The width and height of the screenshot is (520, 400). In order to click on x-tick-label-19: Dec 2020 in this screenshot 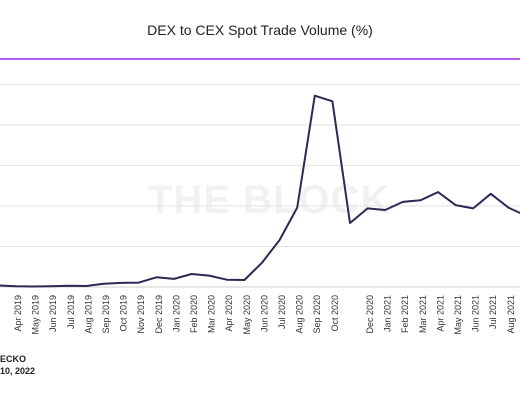, I will do `click(370, 314)`.